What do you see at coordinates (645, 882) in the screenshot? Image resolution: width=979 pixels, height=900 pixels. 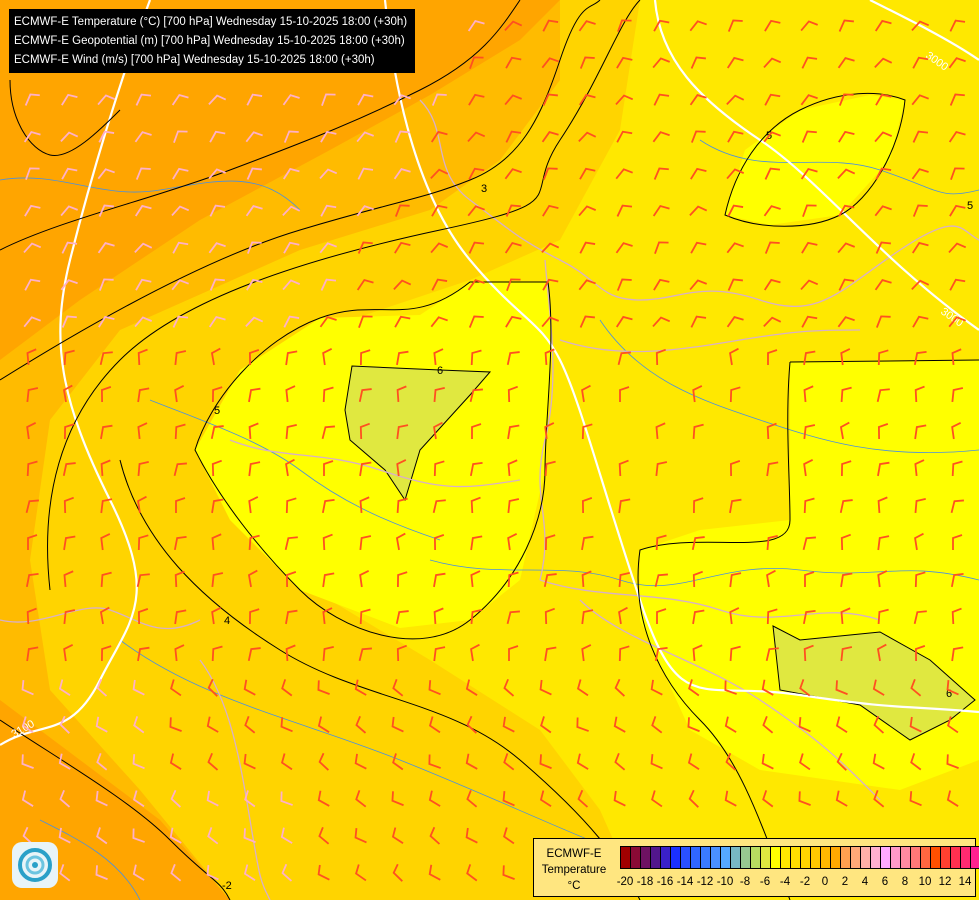 I see `legend-tick-label: -18` at bounding box center [645, 882].